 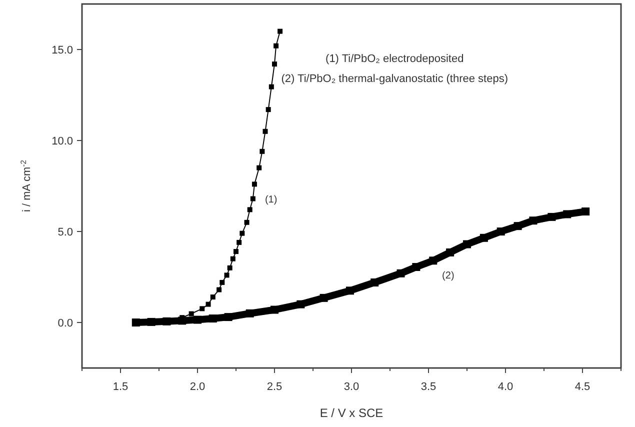 What do you see at coordinates (582, 387) in the screenshot?
I see `x-tick-label: 4.5` at bounding box center [582, 387].